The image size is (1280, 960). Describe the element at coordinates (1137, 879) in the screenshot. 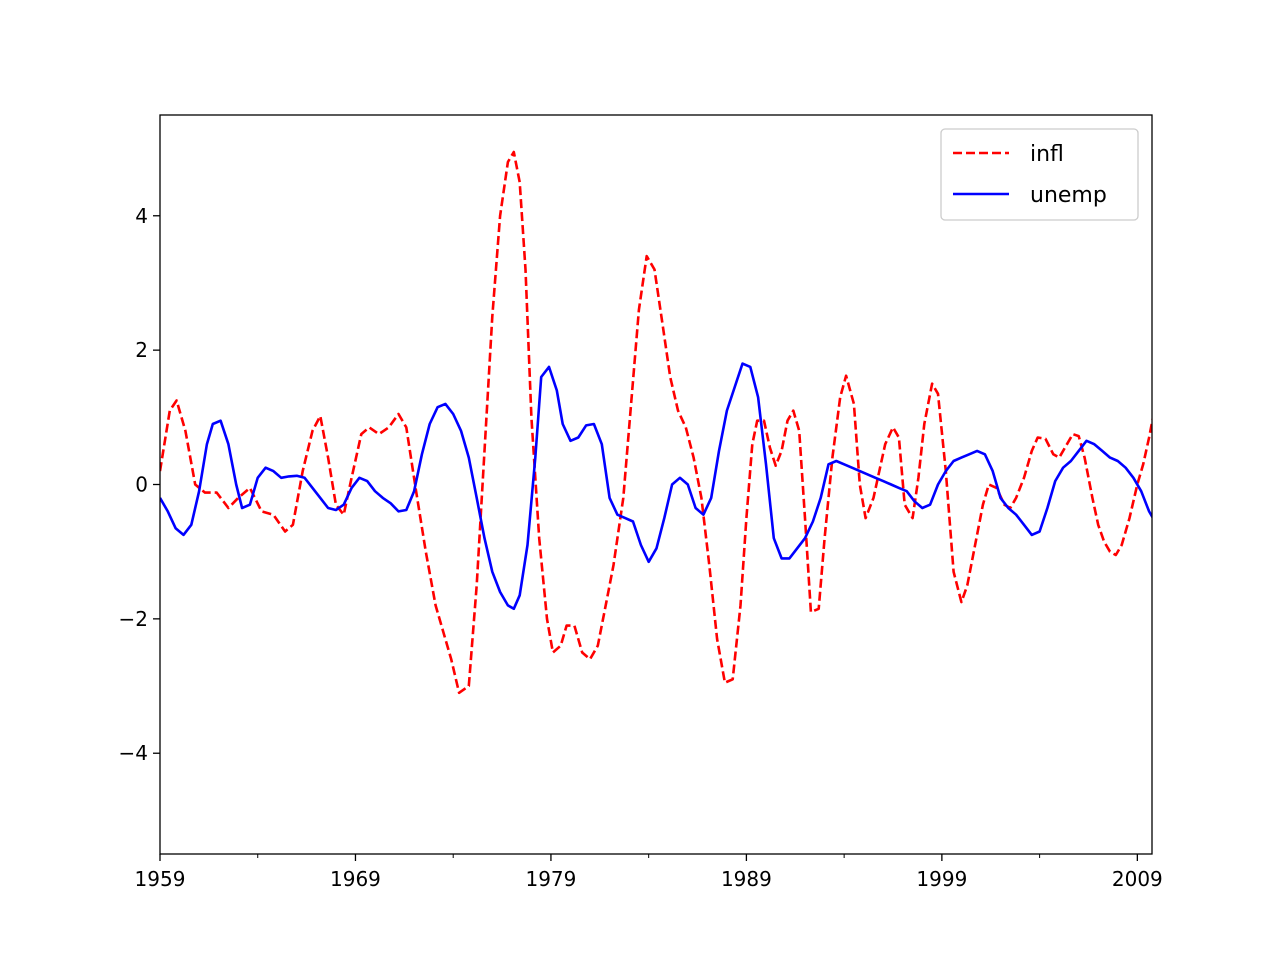

I see `x-tick-label: 2009` at that location.